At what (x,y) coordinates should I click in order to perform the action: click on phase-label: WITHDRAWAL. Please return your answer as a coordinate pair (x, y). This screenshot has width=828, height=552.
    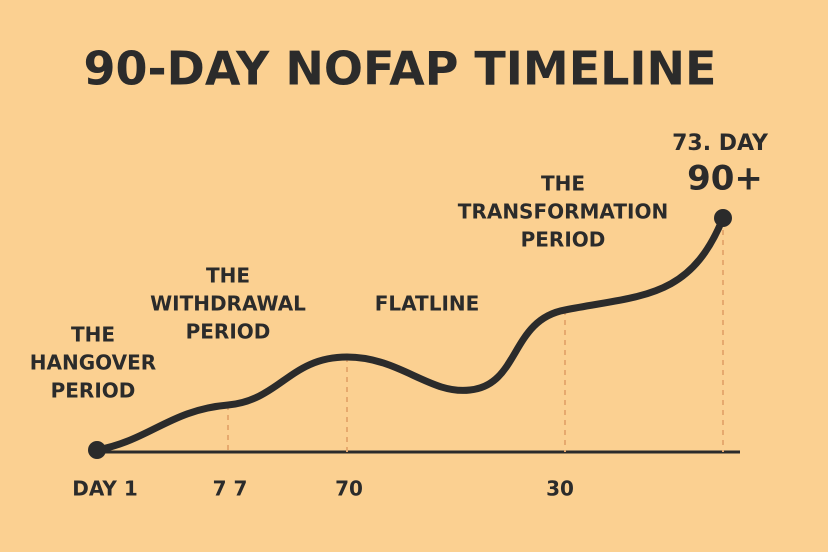
    Looking at the image, I should click on (228, 304).